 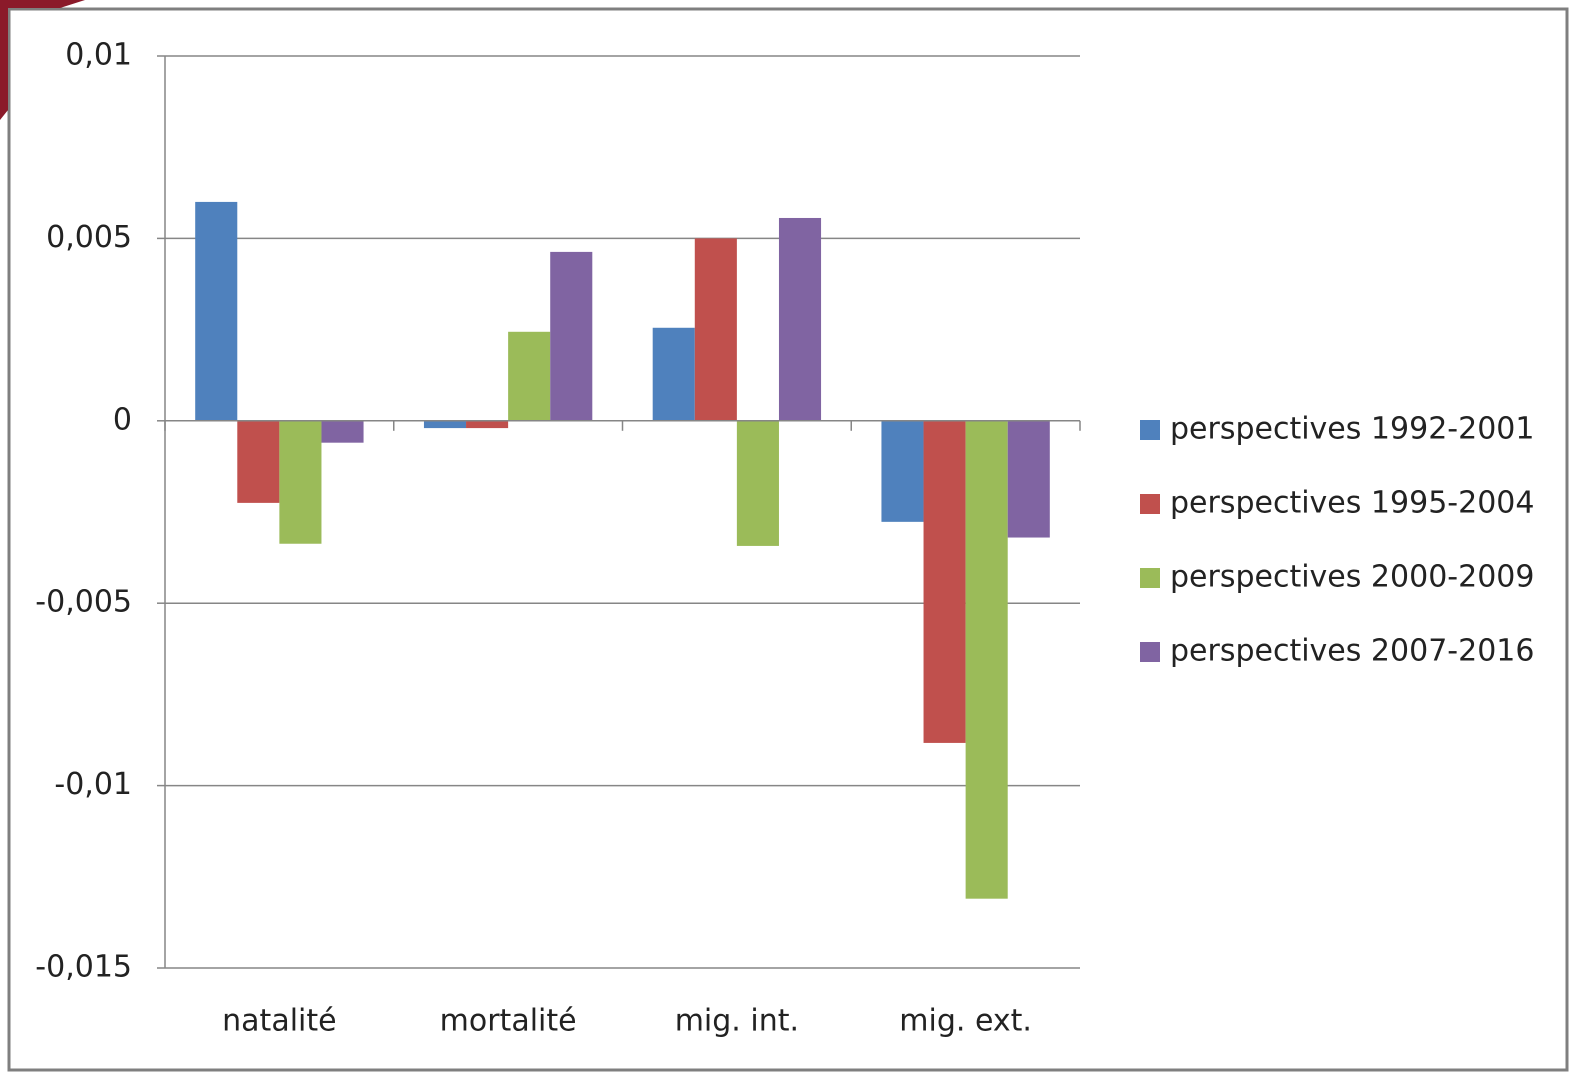 What do you see at coordinates (279, 1021) in the screenshot?
I see `x-tick-label: natalité` at bounding box center [279, 1021].